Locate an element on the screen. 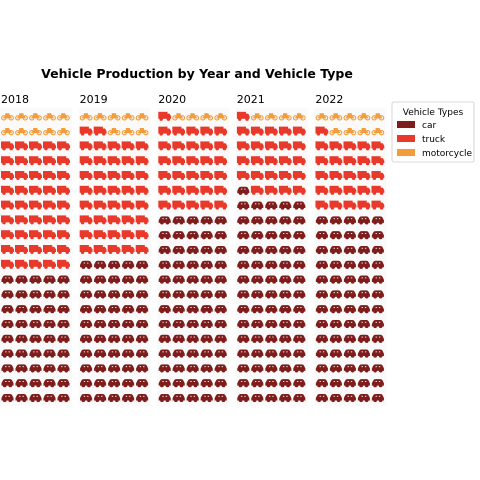 Image resolution: width=480 pixels, height=480 pixels. year-label: 2018 is located at coordinates (15, 99).